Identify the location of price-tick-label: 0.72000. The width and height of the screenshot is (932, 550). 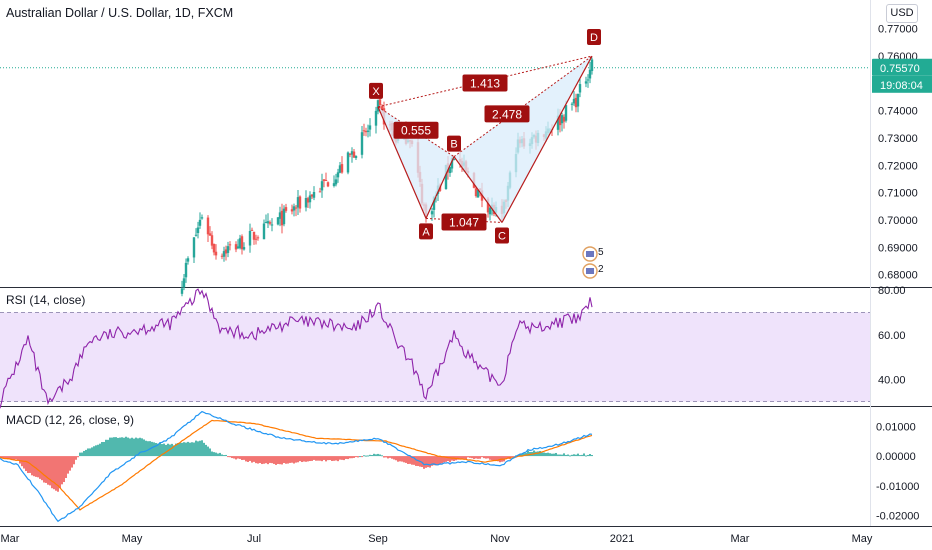
(898, 166).